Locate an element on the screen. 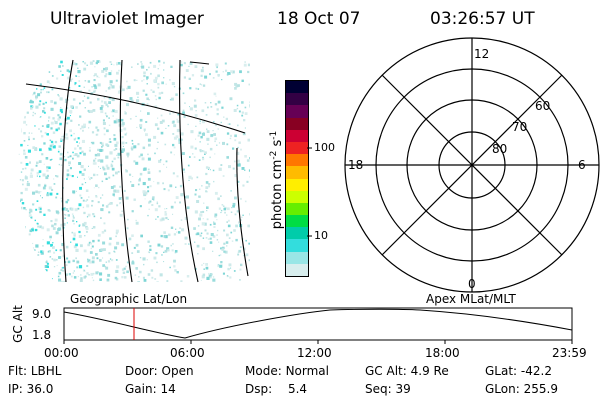 The width and height of the screenshot is (600, 400). time-label: 03:26:57 UT is located at coordinates (482, 19).